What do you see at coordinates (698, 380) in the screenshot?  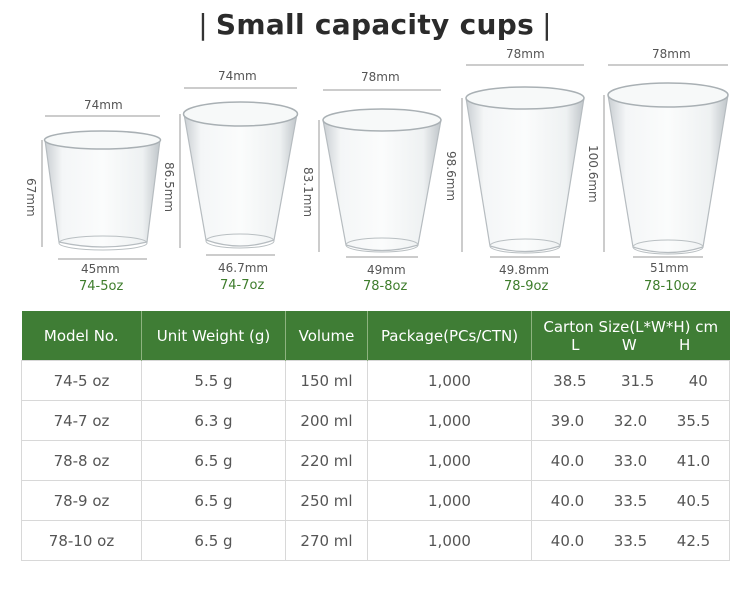 I see `cell-carton-h: 40` at bounding box center [698, 380].